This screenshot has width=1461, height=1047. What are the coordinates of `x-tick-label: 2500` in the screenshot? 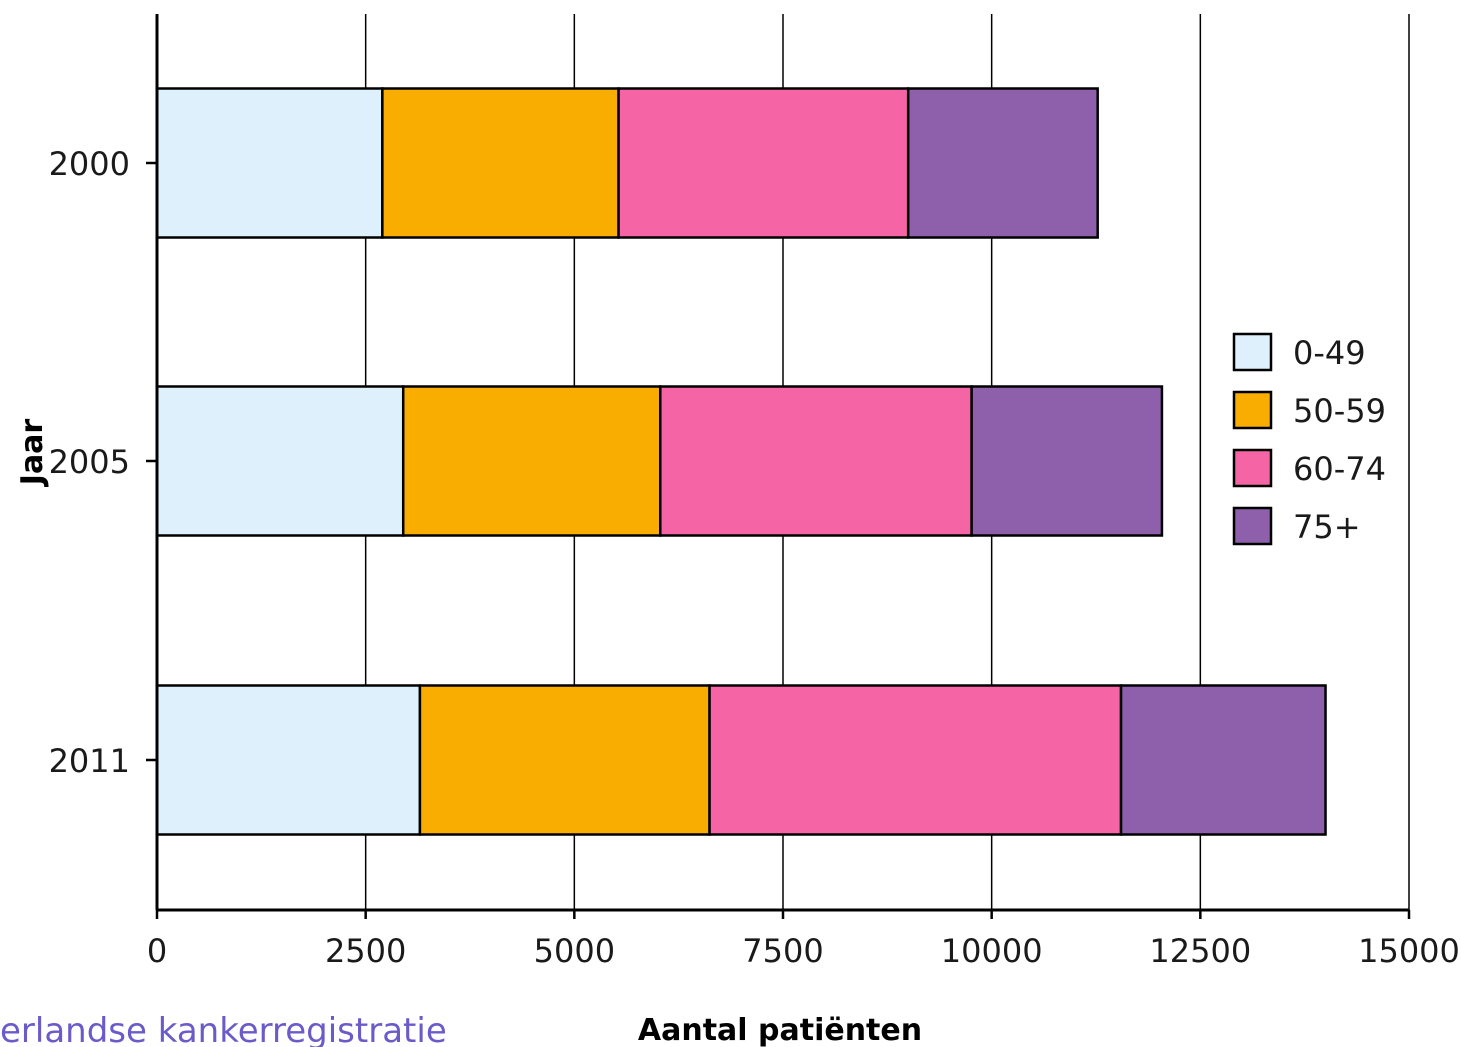 It's located at (365, 951).